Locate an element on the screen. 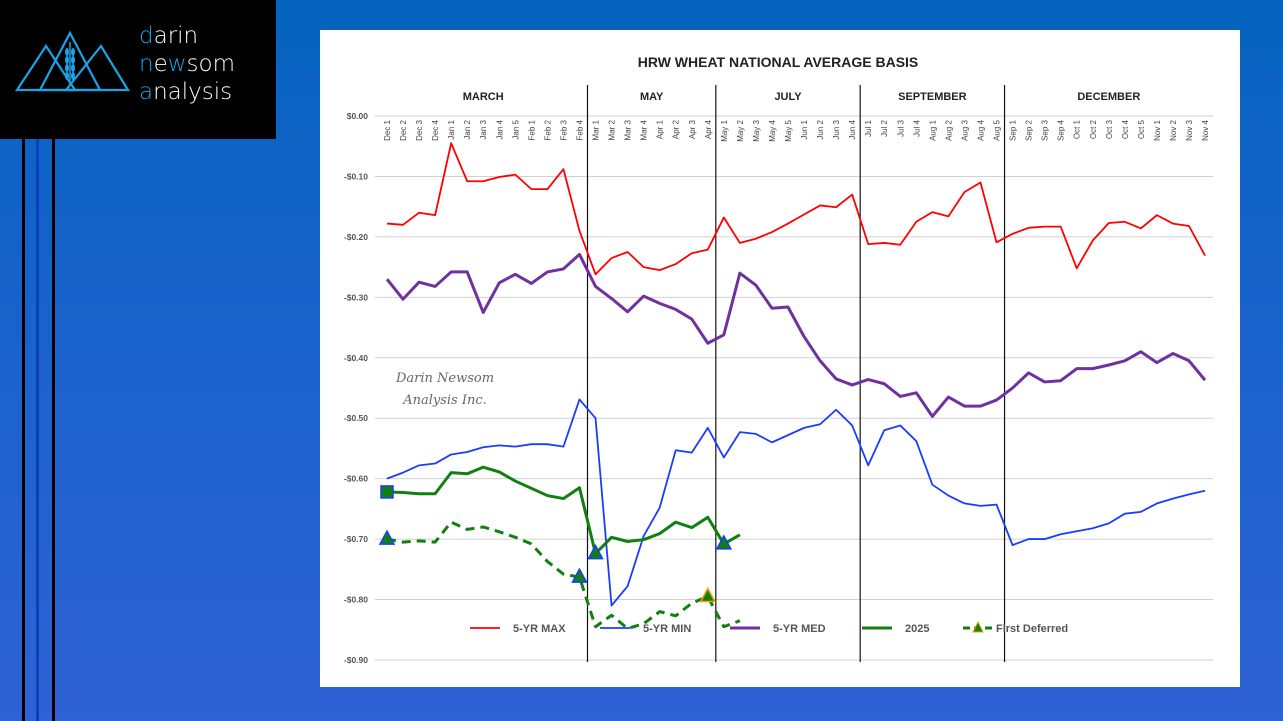 Image resolution: width=1283 pixels, height=721 pixels. series-line-deferred is located at coordinates (563, 575).